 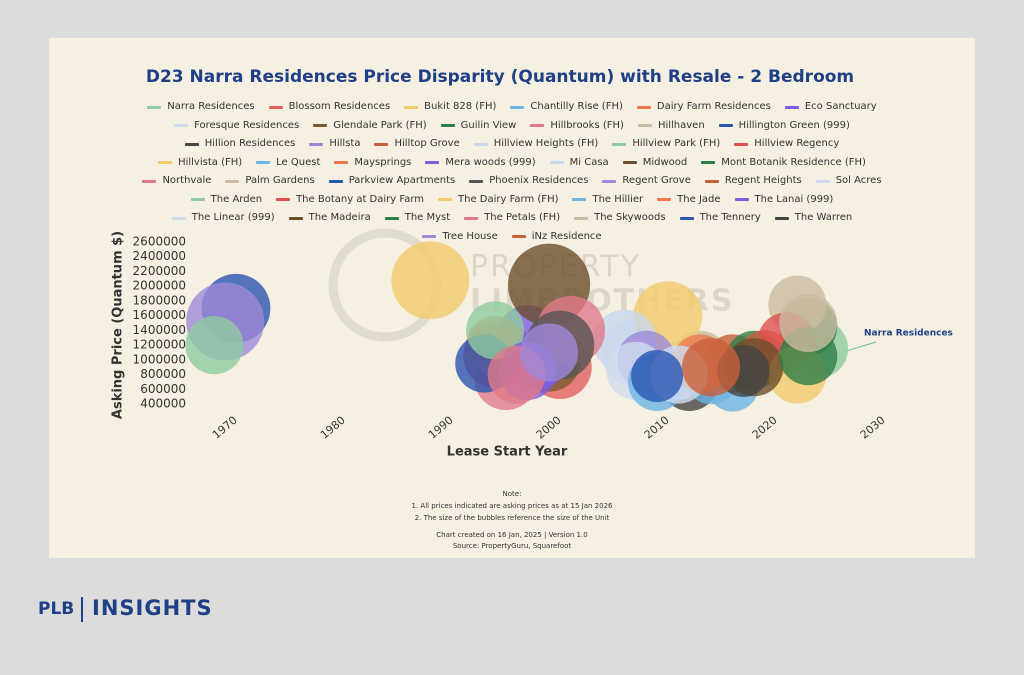 I want to click on legend-item: Mi Casa, so click(x=579, y=163).